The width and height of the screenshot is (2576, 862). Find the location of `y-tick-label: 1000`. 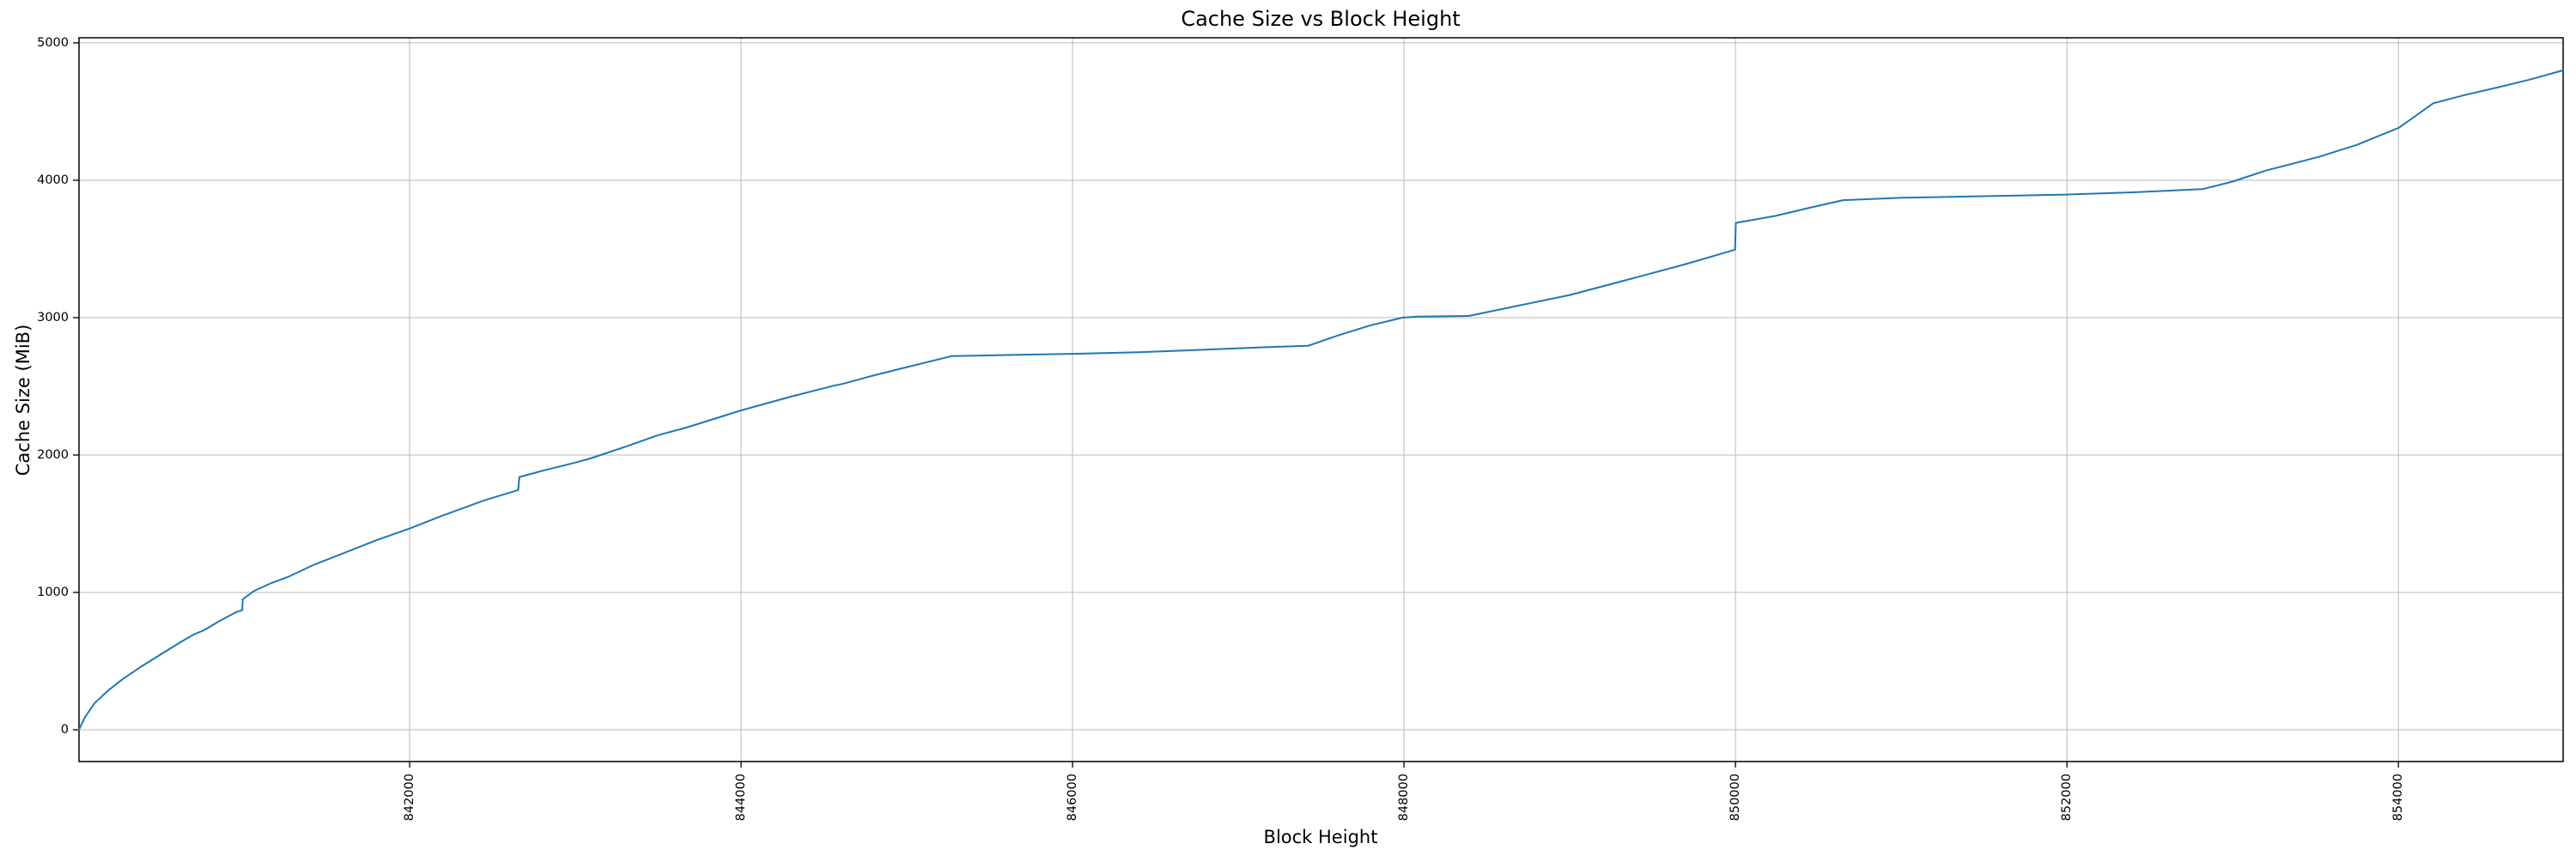

y-tick-label: 1000 is located at coordinates (53, 592).